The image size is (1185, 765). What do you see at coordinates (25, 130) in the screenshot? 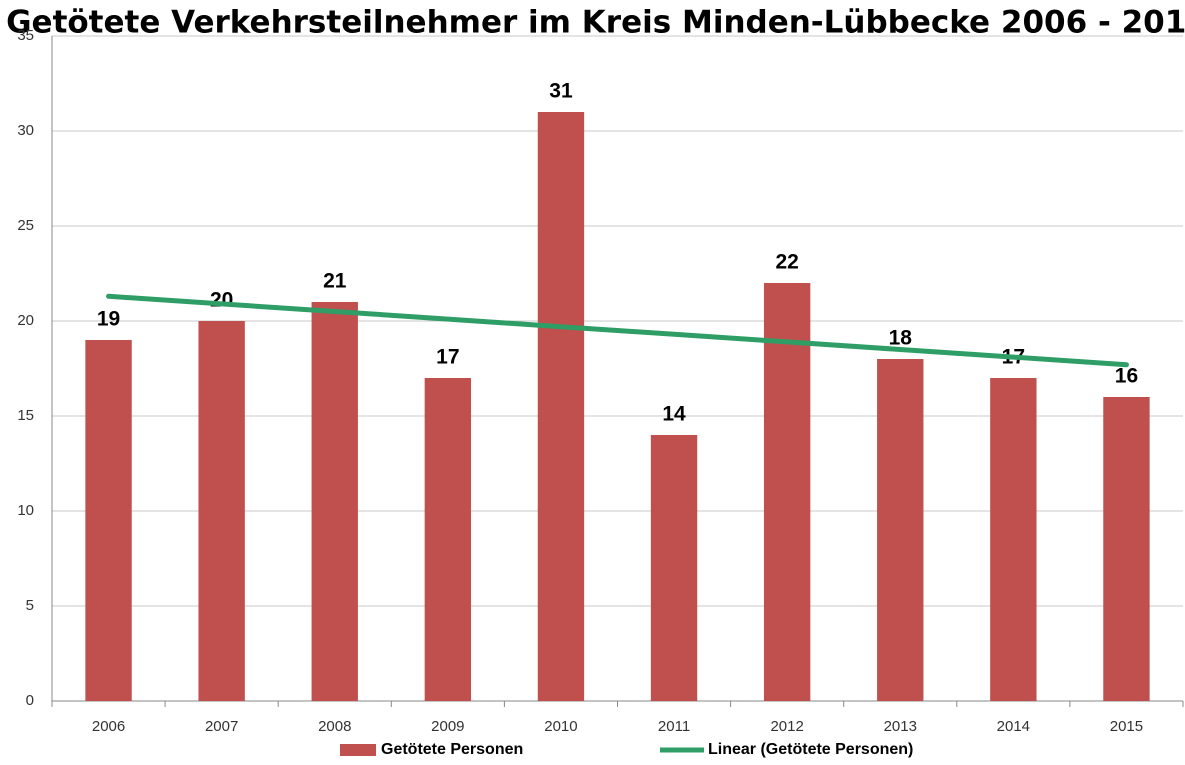
I see `y-tick-label: 30` at bounding box center [25, 130].